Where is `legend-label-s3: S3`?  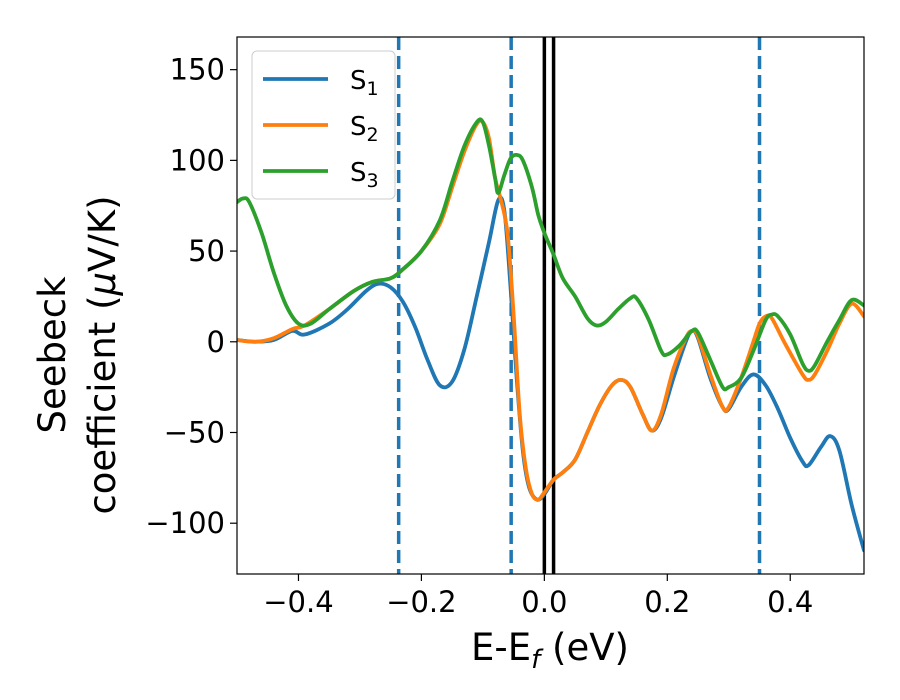 legend-label-s3: S3 is located at coordinates (364, 175).